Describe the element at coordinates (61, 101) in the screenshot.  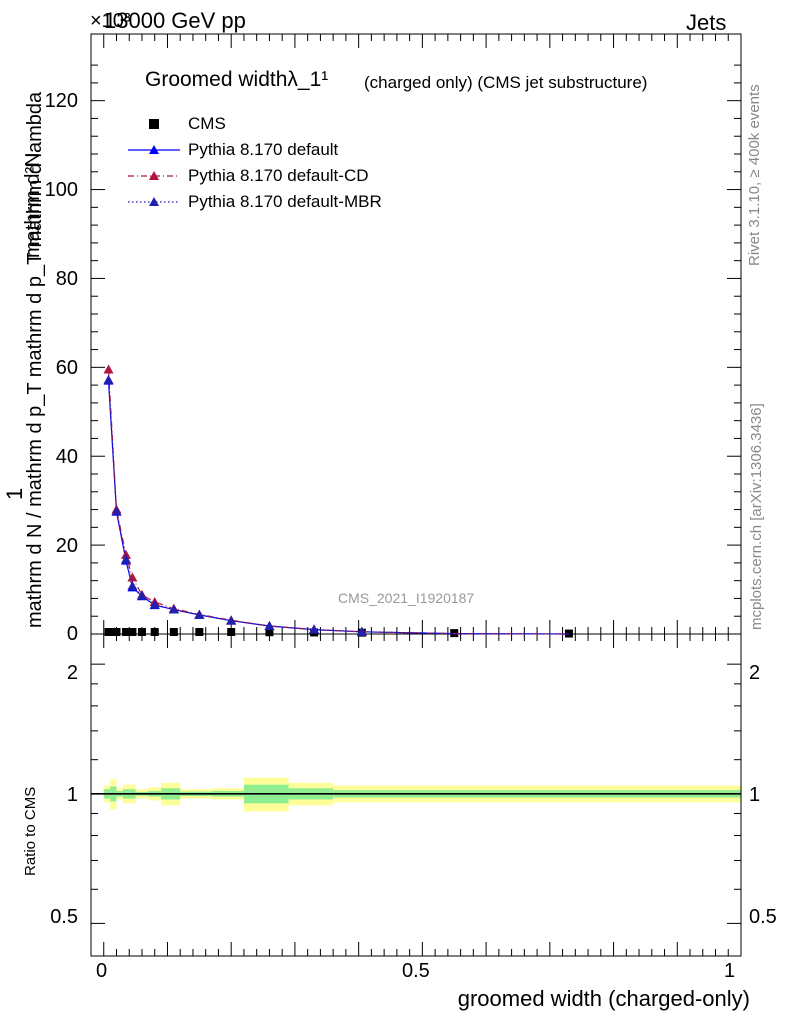
I see `y-tick-label: 120` at that location.